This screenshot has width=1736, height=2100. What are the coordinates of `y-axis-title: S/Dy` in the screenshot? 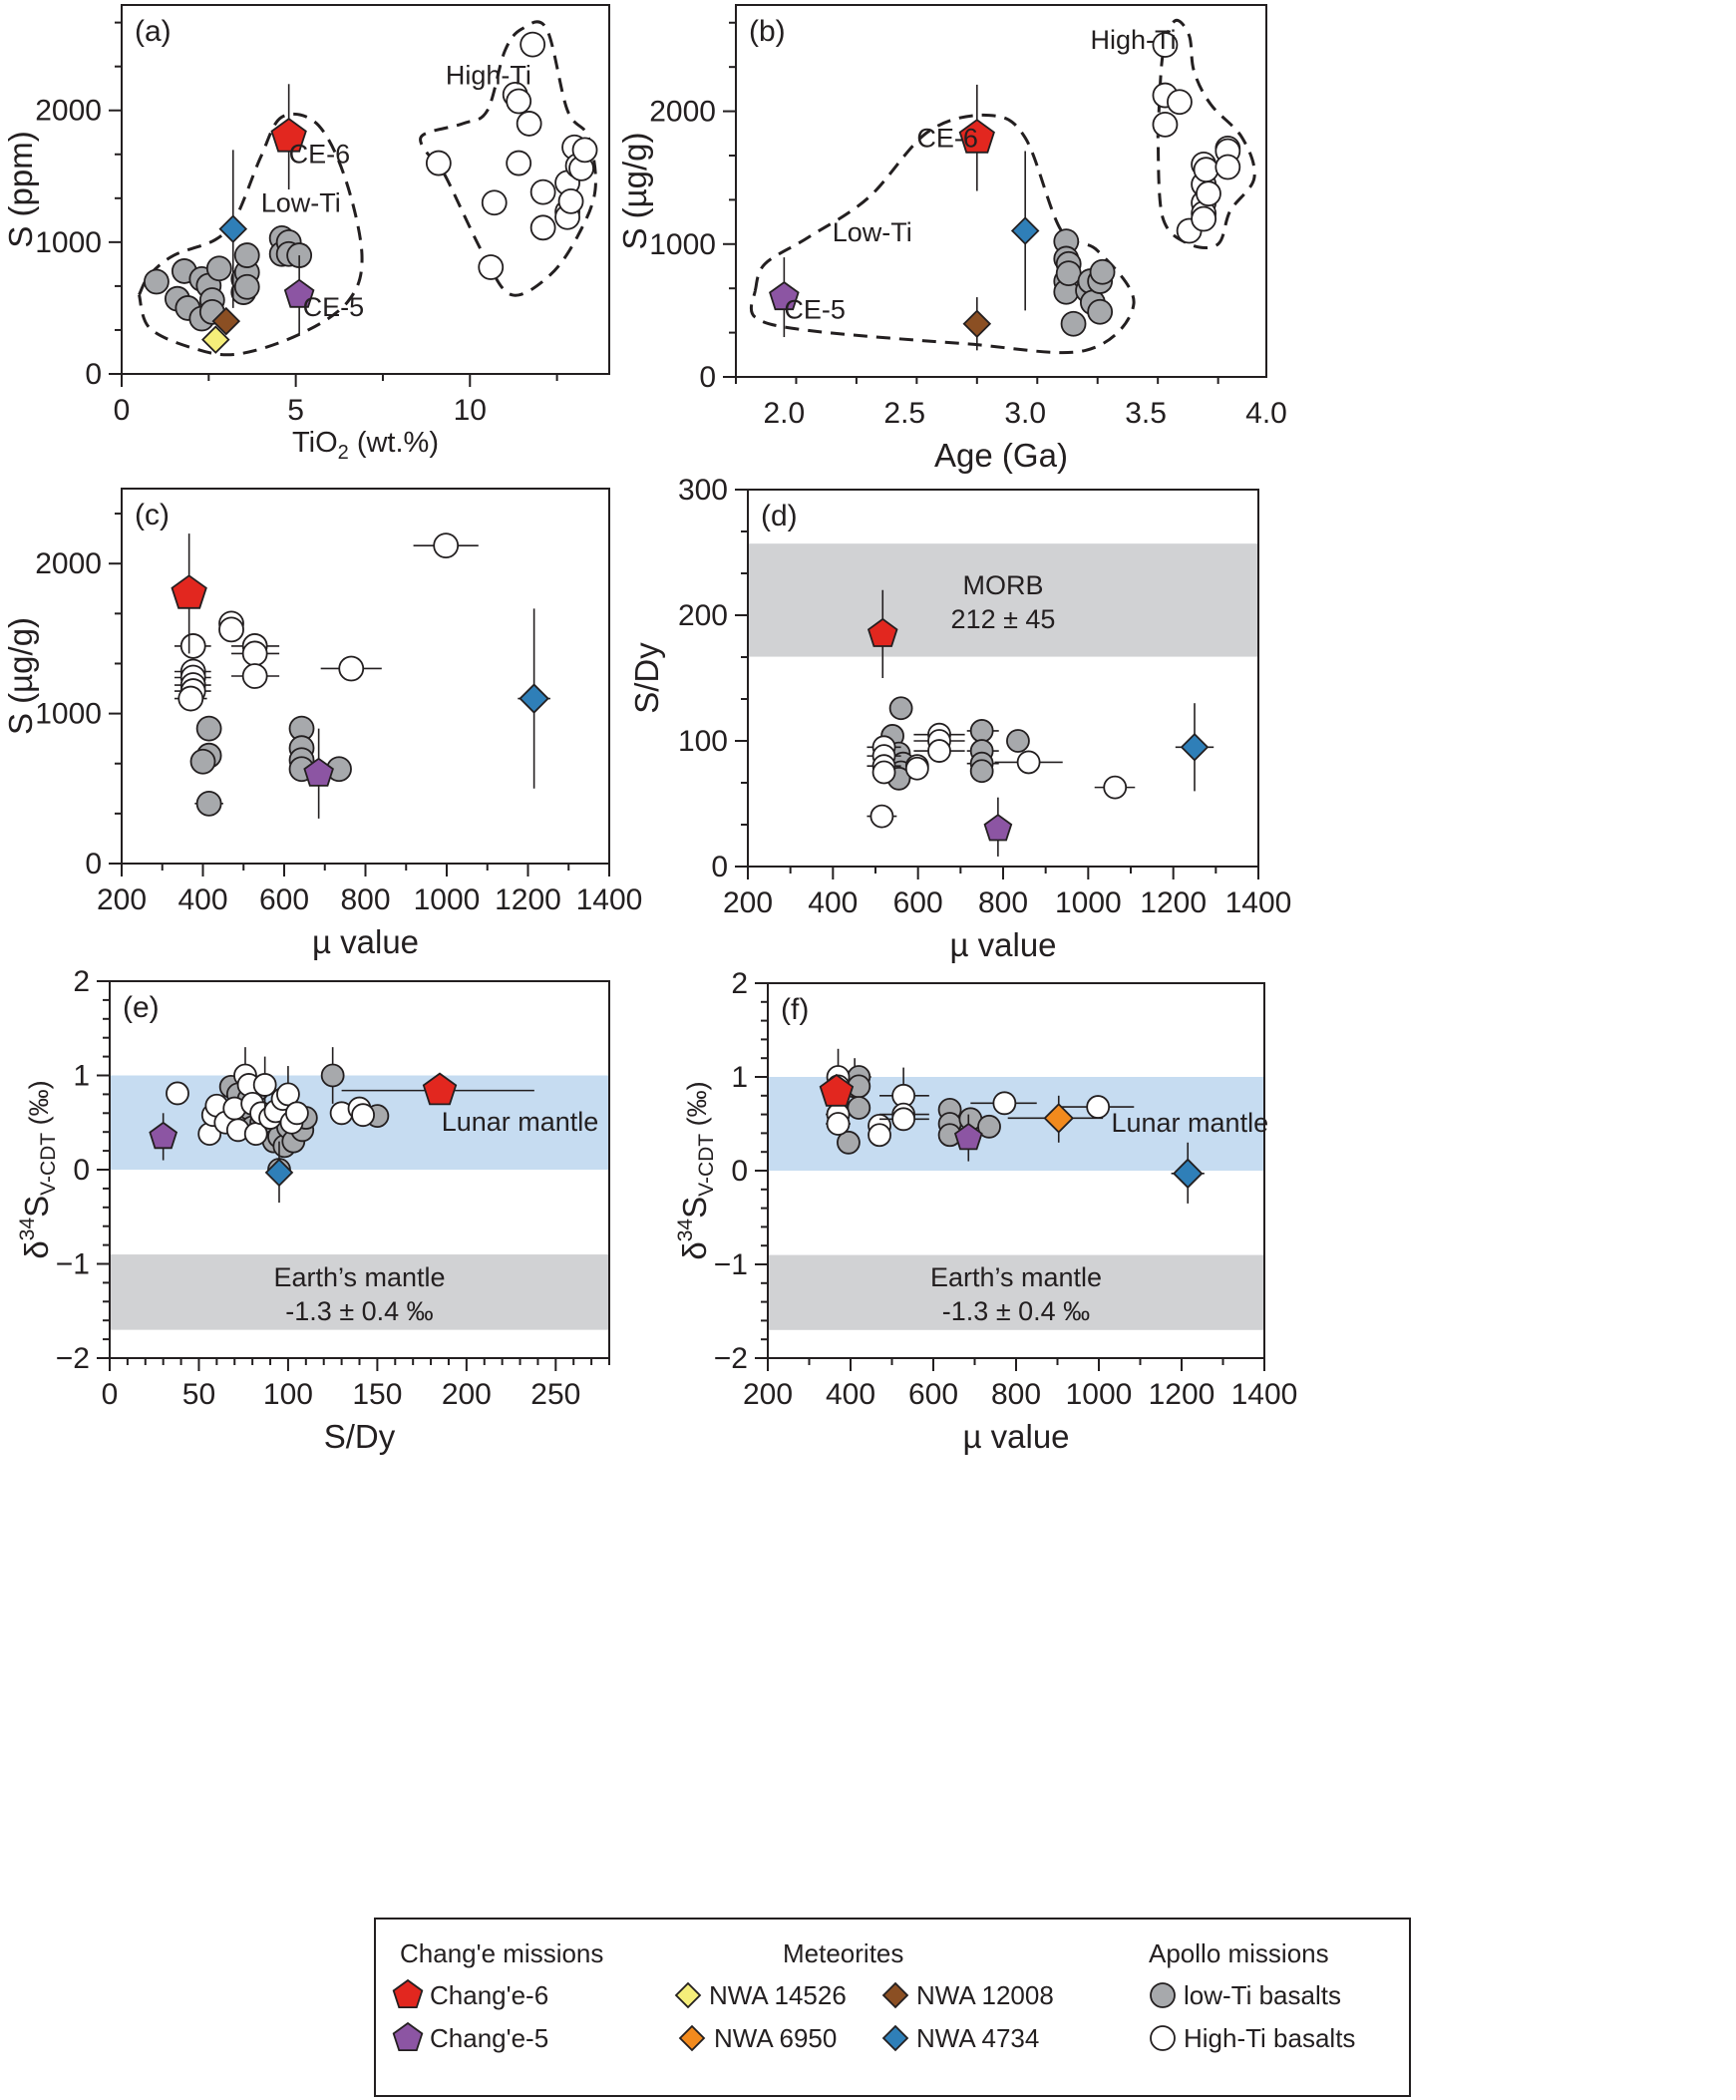 It's located at (646, 678).